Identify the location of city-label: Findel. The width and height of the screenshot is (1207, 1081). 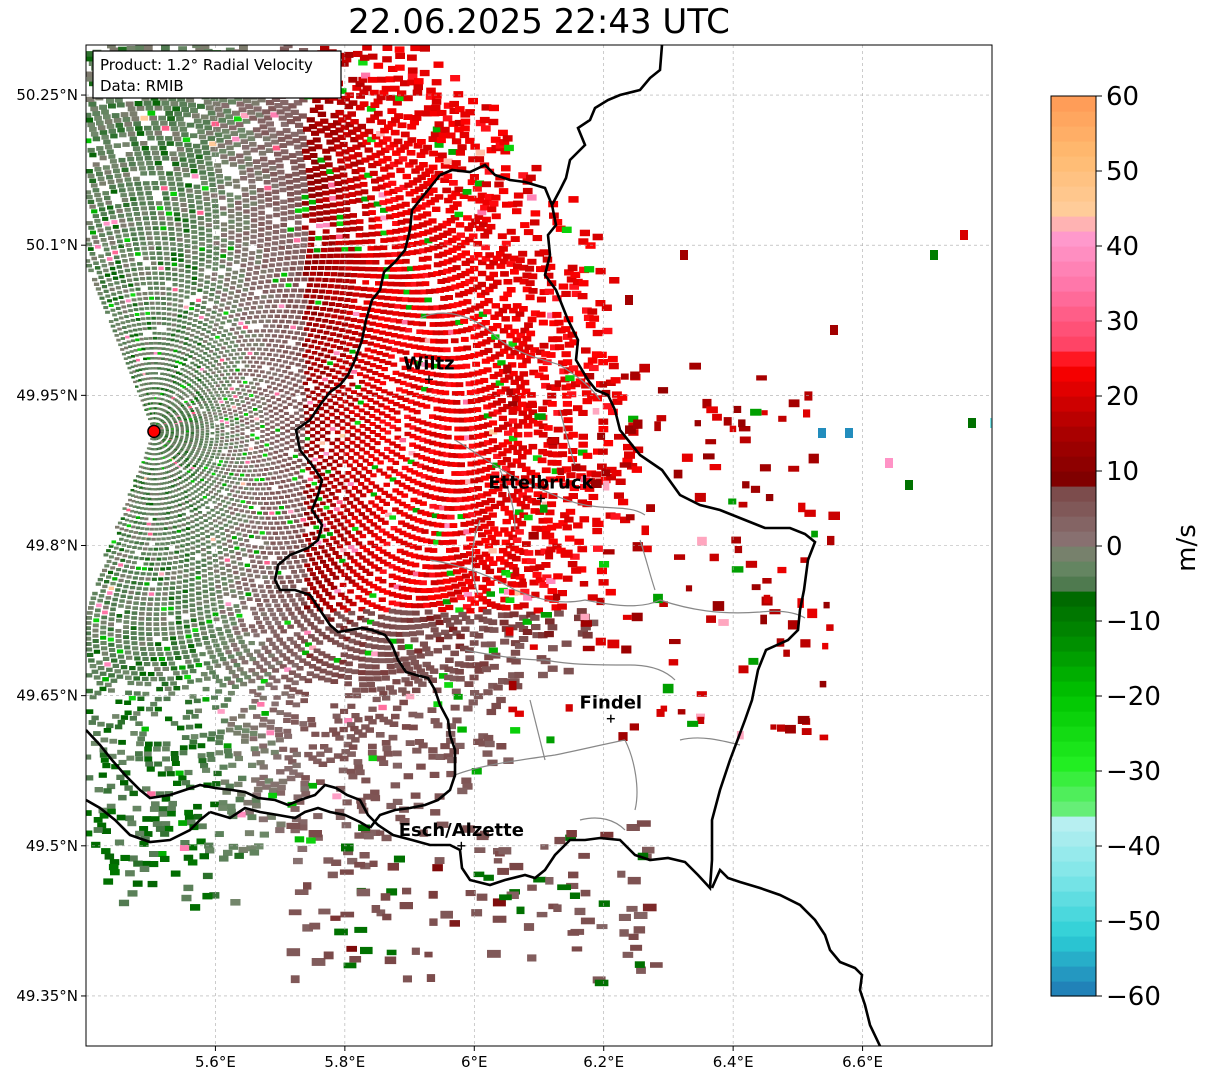
(611, 703).